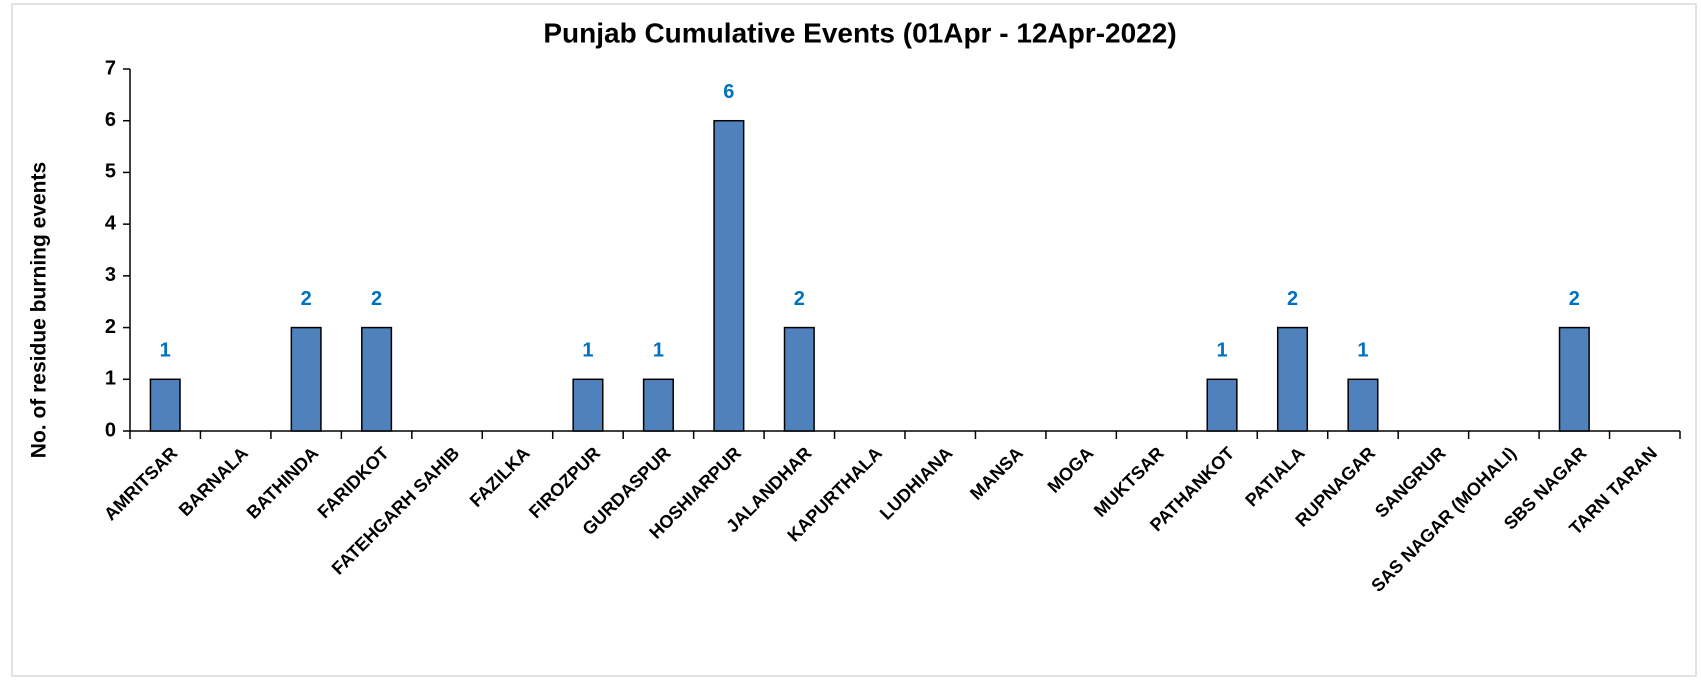 The width and height of the screenshot is (1701, 680). I want to click on y-tick-label: 0, so click(110, 430).